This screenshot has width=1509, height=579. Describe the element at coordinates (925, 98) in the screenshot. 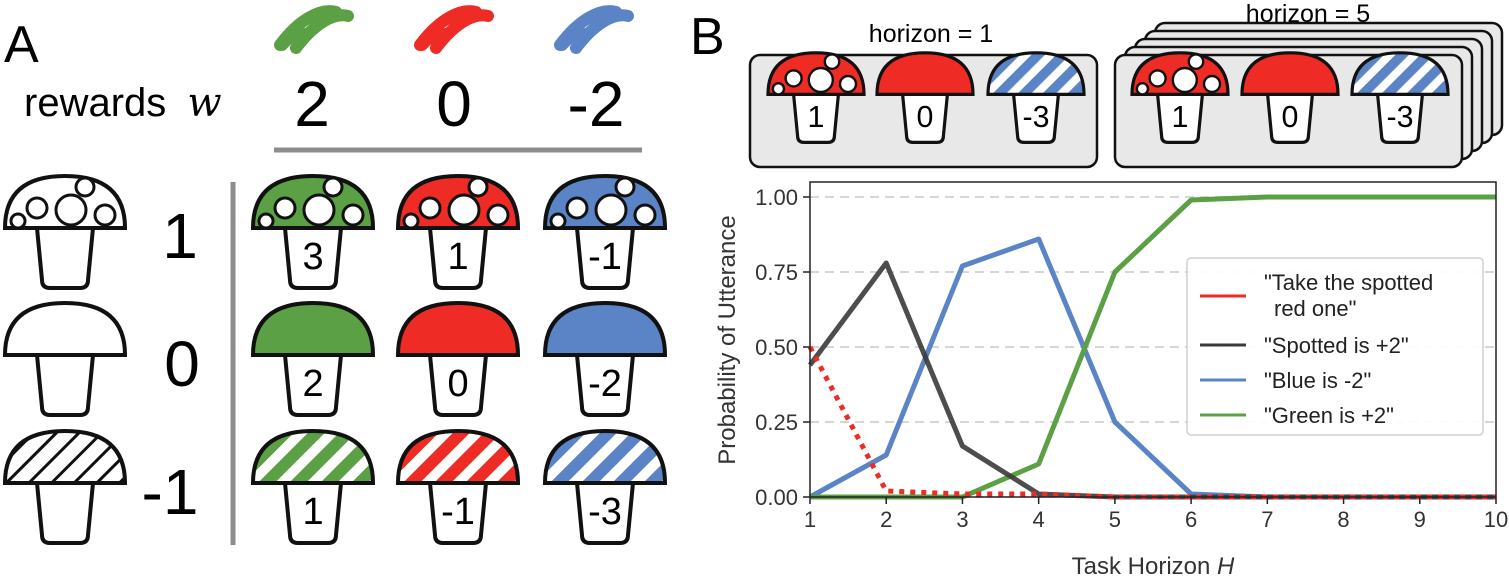

I see `horizon-1-red-plain-mushroom: 0` at that location.